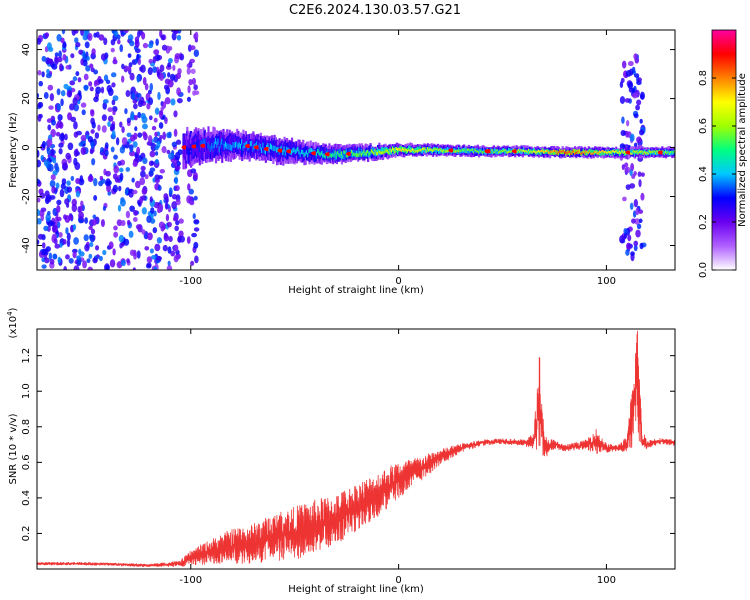  I want to click on y-tick-label: 20, so click(26, 98).